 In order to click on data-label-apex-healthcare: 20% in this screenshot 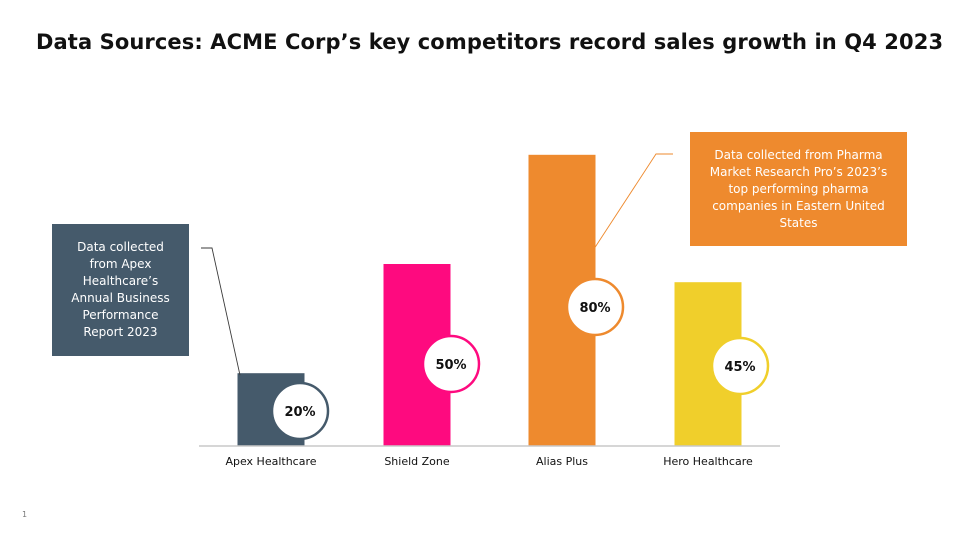, I will do `click(299, 412)`.